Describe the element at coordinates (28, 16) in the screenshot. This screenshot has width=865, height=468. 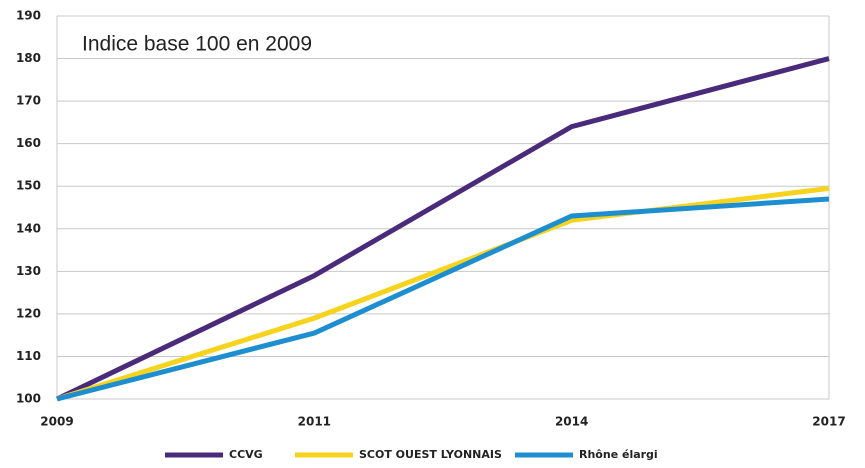
I see `y-tick-label: 190` at that location.